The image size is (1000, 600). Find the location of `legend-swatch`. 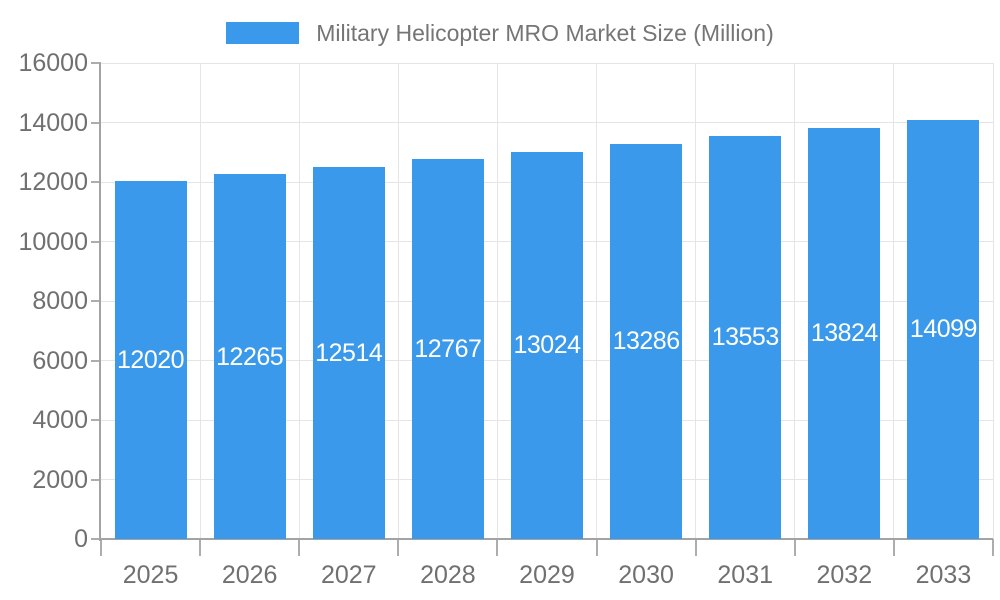

legend-swatch is located at coordinates (263, 33).